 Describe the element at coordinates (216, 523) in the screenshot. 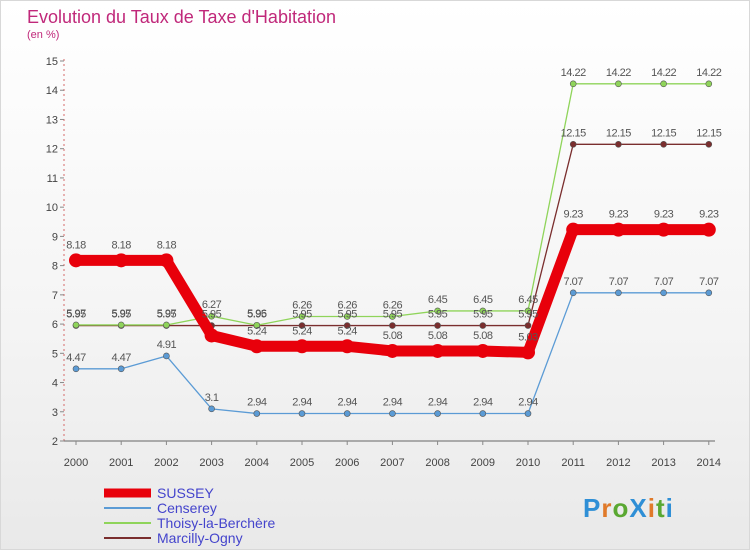

I see `legend-label: Thoisy-la-Berchère` at that location.